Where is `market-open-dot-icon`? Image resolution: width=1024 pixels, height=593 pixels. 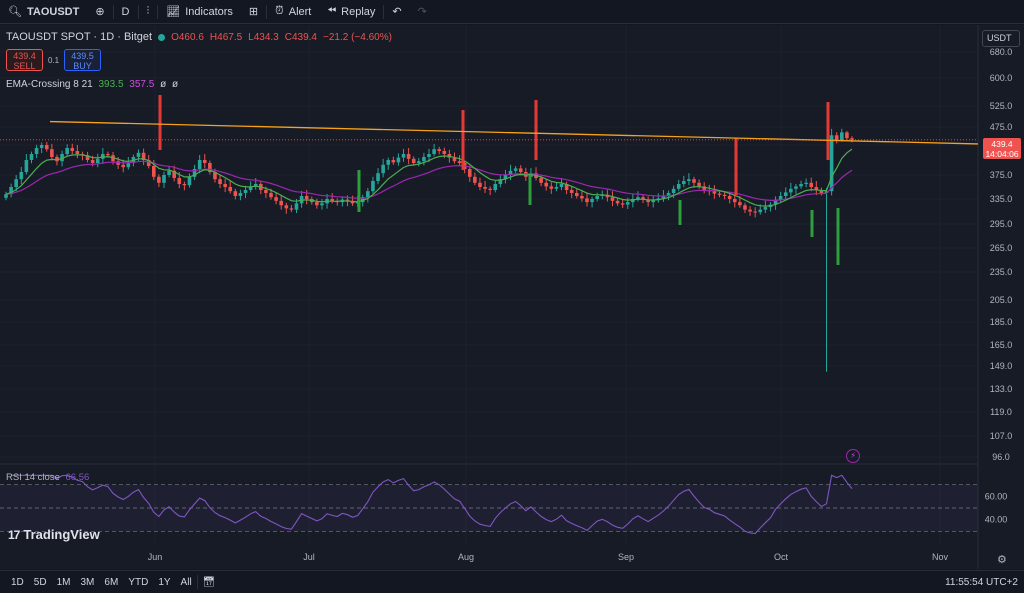
market-open-dot-icon is located at coordinates (162, 37).